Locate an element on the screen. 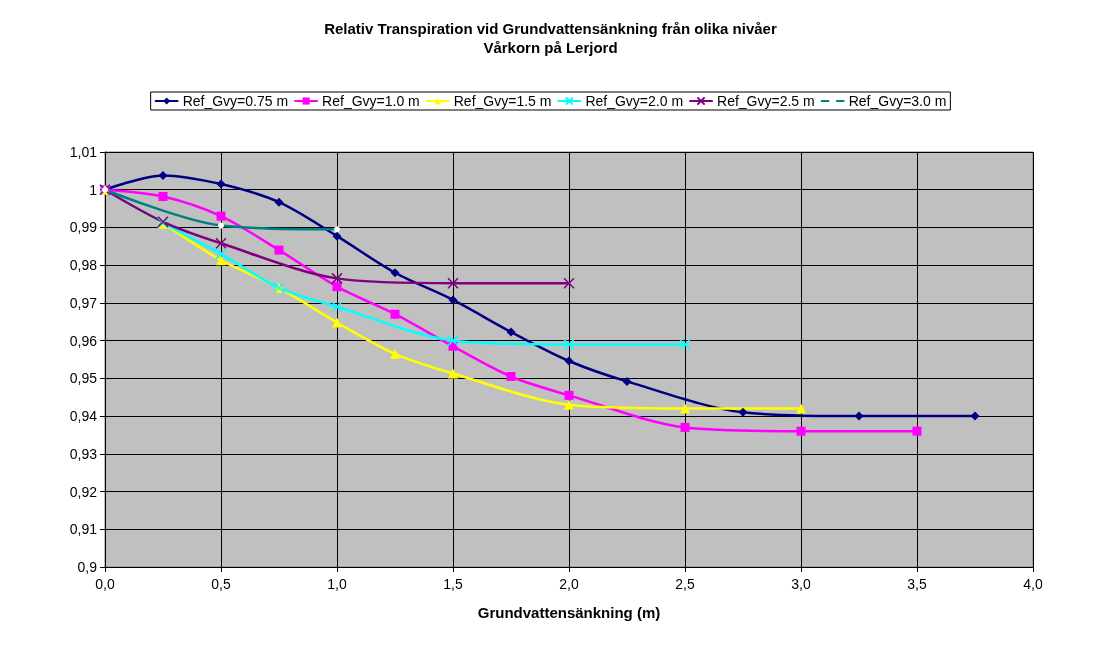  y-tick-label: 0,93 is located at coordinates (83, 453).